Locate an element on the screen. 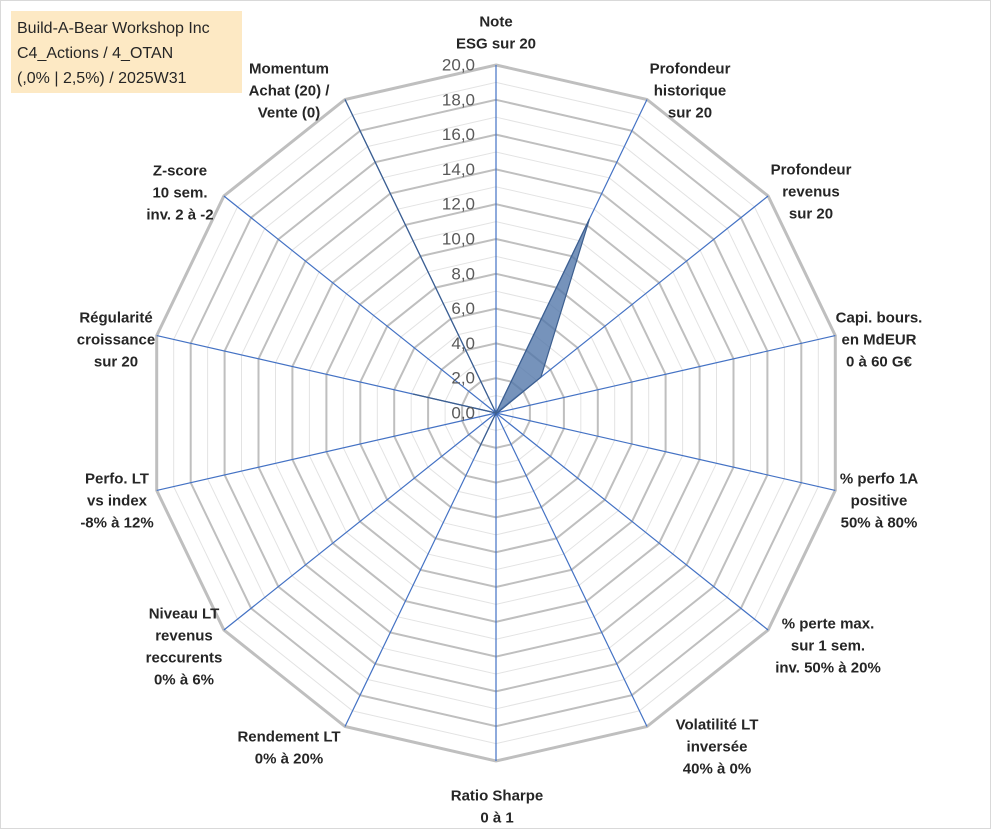 The height and width of the screenshot is (829, 991). chart-title-line-2: C4_Actions / 4_OTAN is located at coordinates (95, 53).